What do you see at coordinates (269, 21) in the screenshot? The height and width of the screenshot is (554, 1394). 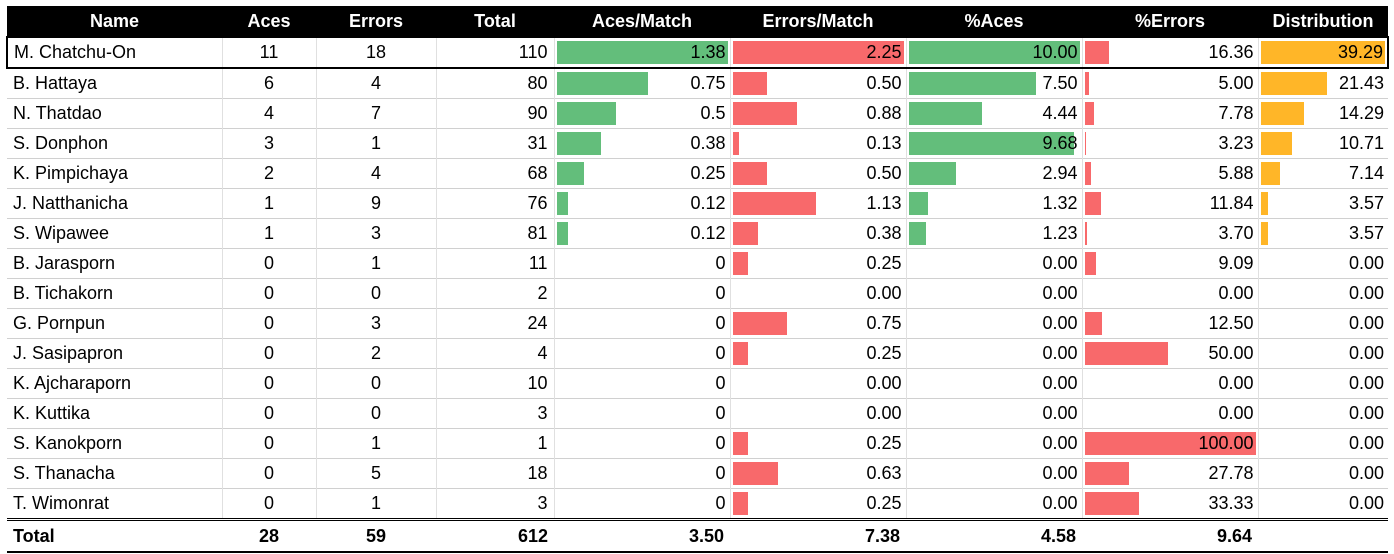 I see `header-aces: Aces` at bounding box center [269, 21].